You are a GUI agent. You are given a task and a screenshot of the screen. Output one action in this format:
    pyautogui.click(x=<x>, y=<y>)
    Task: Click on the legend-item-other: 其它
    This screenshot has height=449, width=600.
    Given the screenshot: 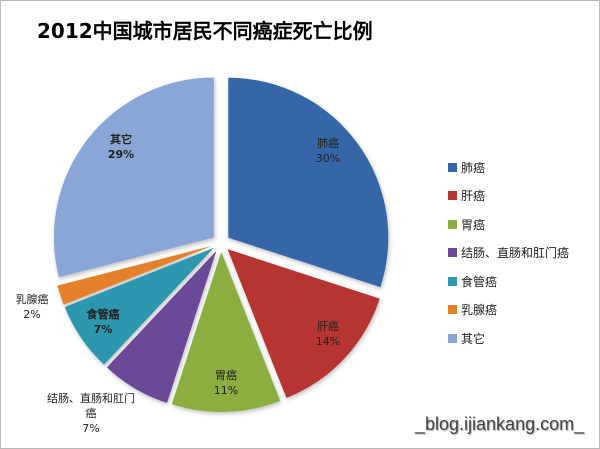 What is the action you would take?
    pyautogui.click(x=508, y=338)
    